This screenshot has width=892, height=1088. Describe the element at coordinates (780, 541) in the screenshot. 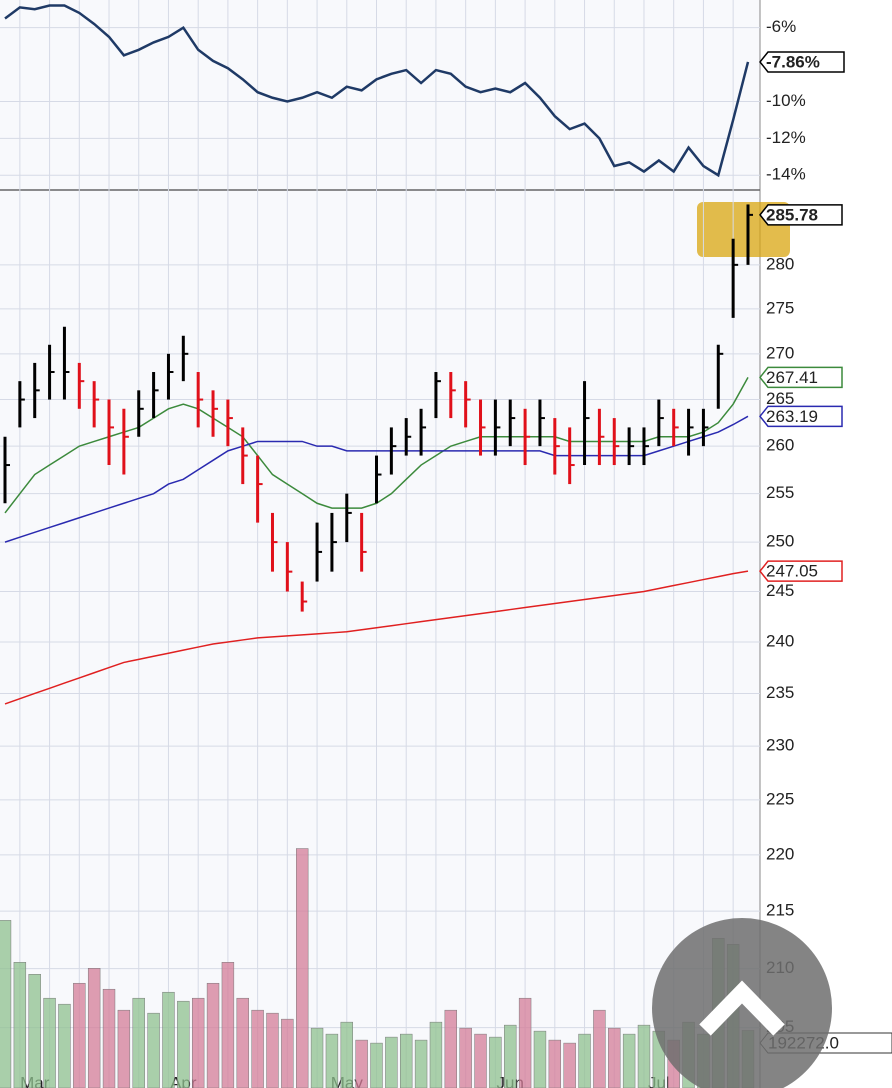

I see `y-tick-label: 250` at that location.